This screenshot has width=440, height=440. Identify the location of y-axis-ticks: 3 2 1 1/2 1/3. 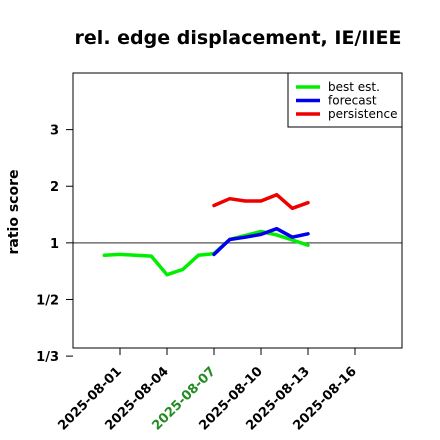
(54, 244).